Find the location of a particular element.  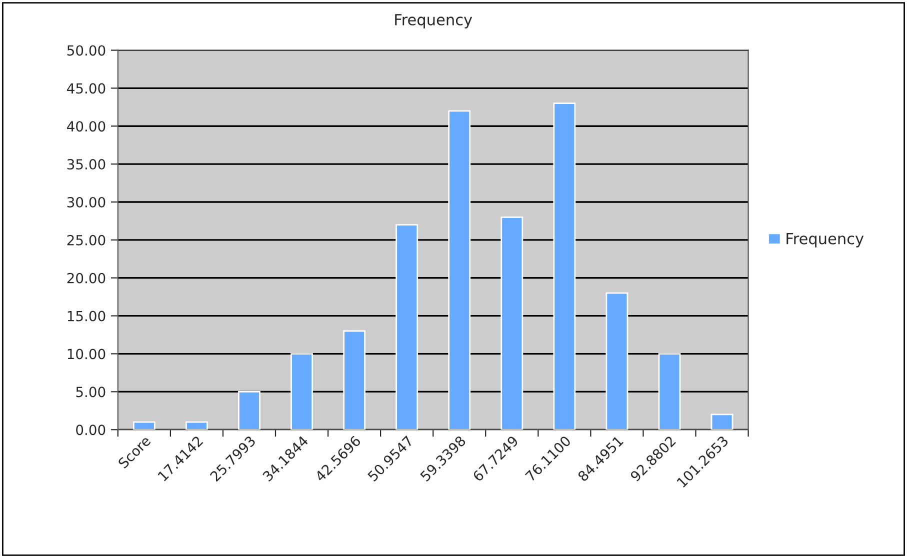

y-tick-label: 20.00 is located at coordinates (86, 278).